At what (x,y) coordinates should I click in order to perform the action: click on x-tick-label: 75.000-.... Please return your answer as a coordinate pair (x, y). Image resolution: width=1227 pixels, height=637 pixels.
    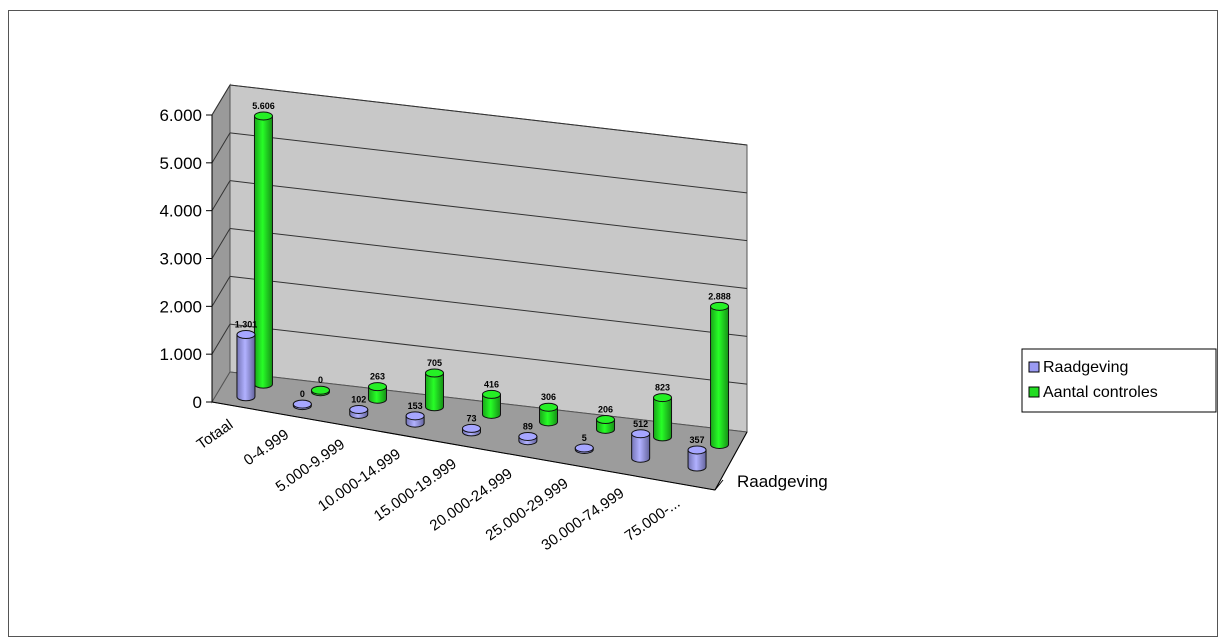
    Looking at the image, I should click on (653, 519).